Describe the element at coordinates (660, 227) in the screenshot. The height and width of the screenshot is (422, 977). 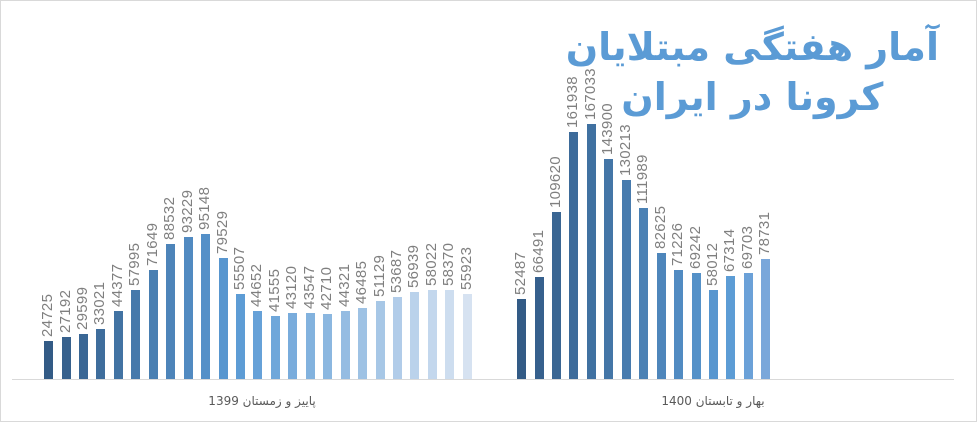
I see `data-label: 82625` at that location.